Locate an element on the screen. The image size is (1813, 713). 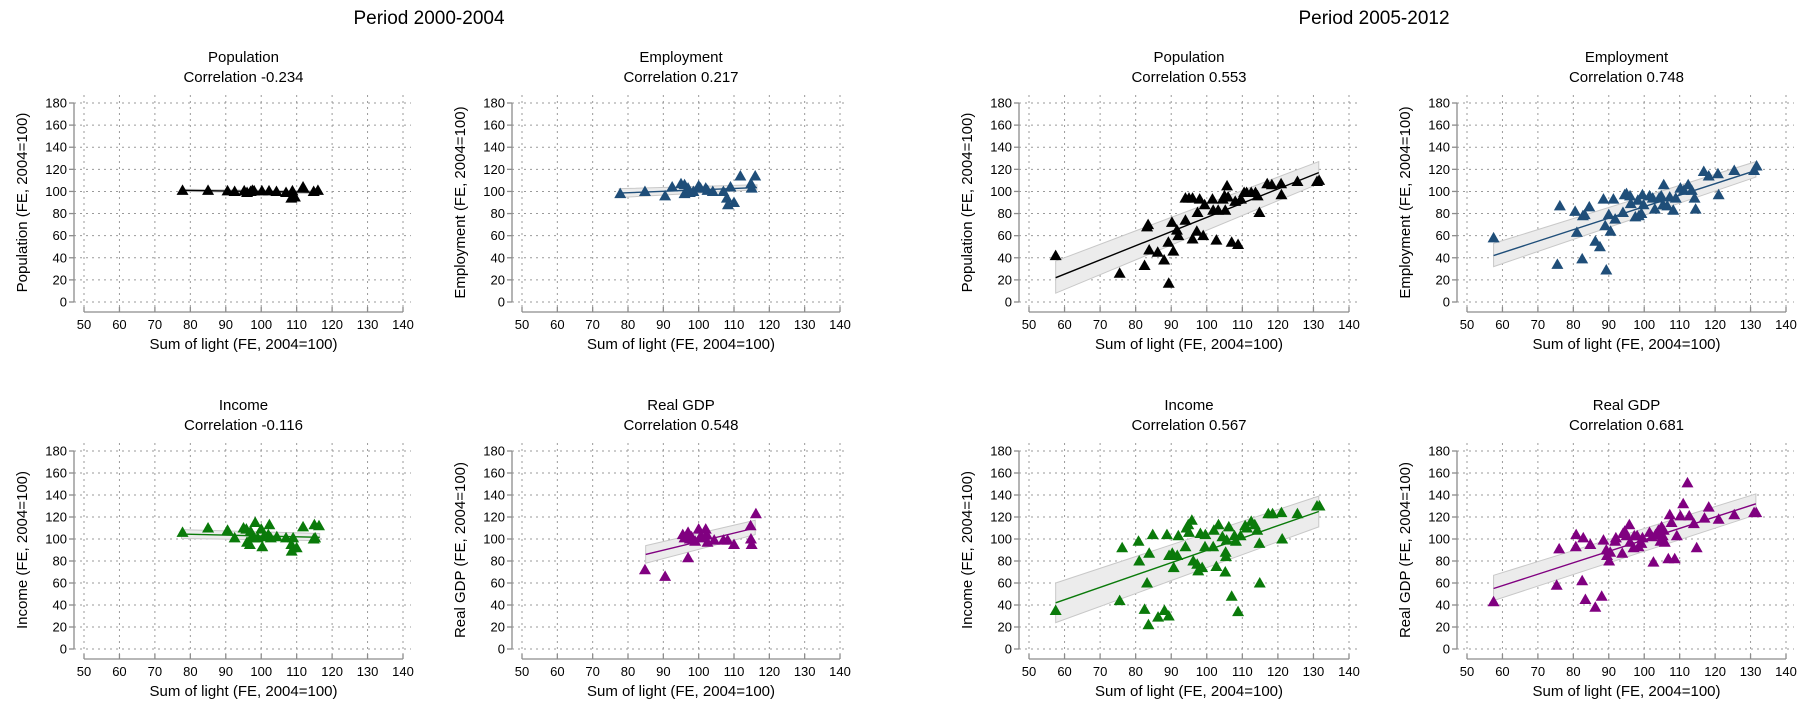
panel-title: Population is located at coordinates (1189, 57).